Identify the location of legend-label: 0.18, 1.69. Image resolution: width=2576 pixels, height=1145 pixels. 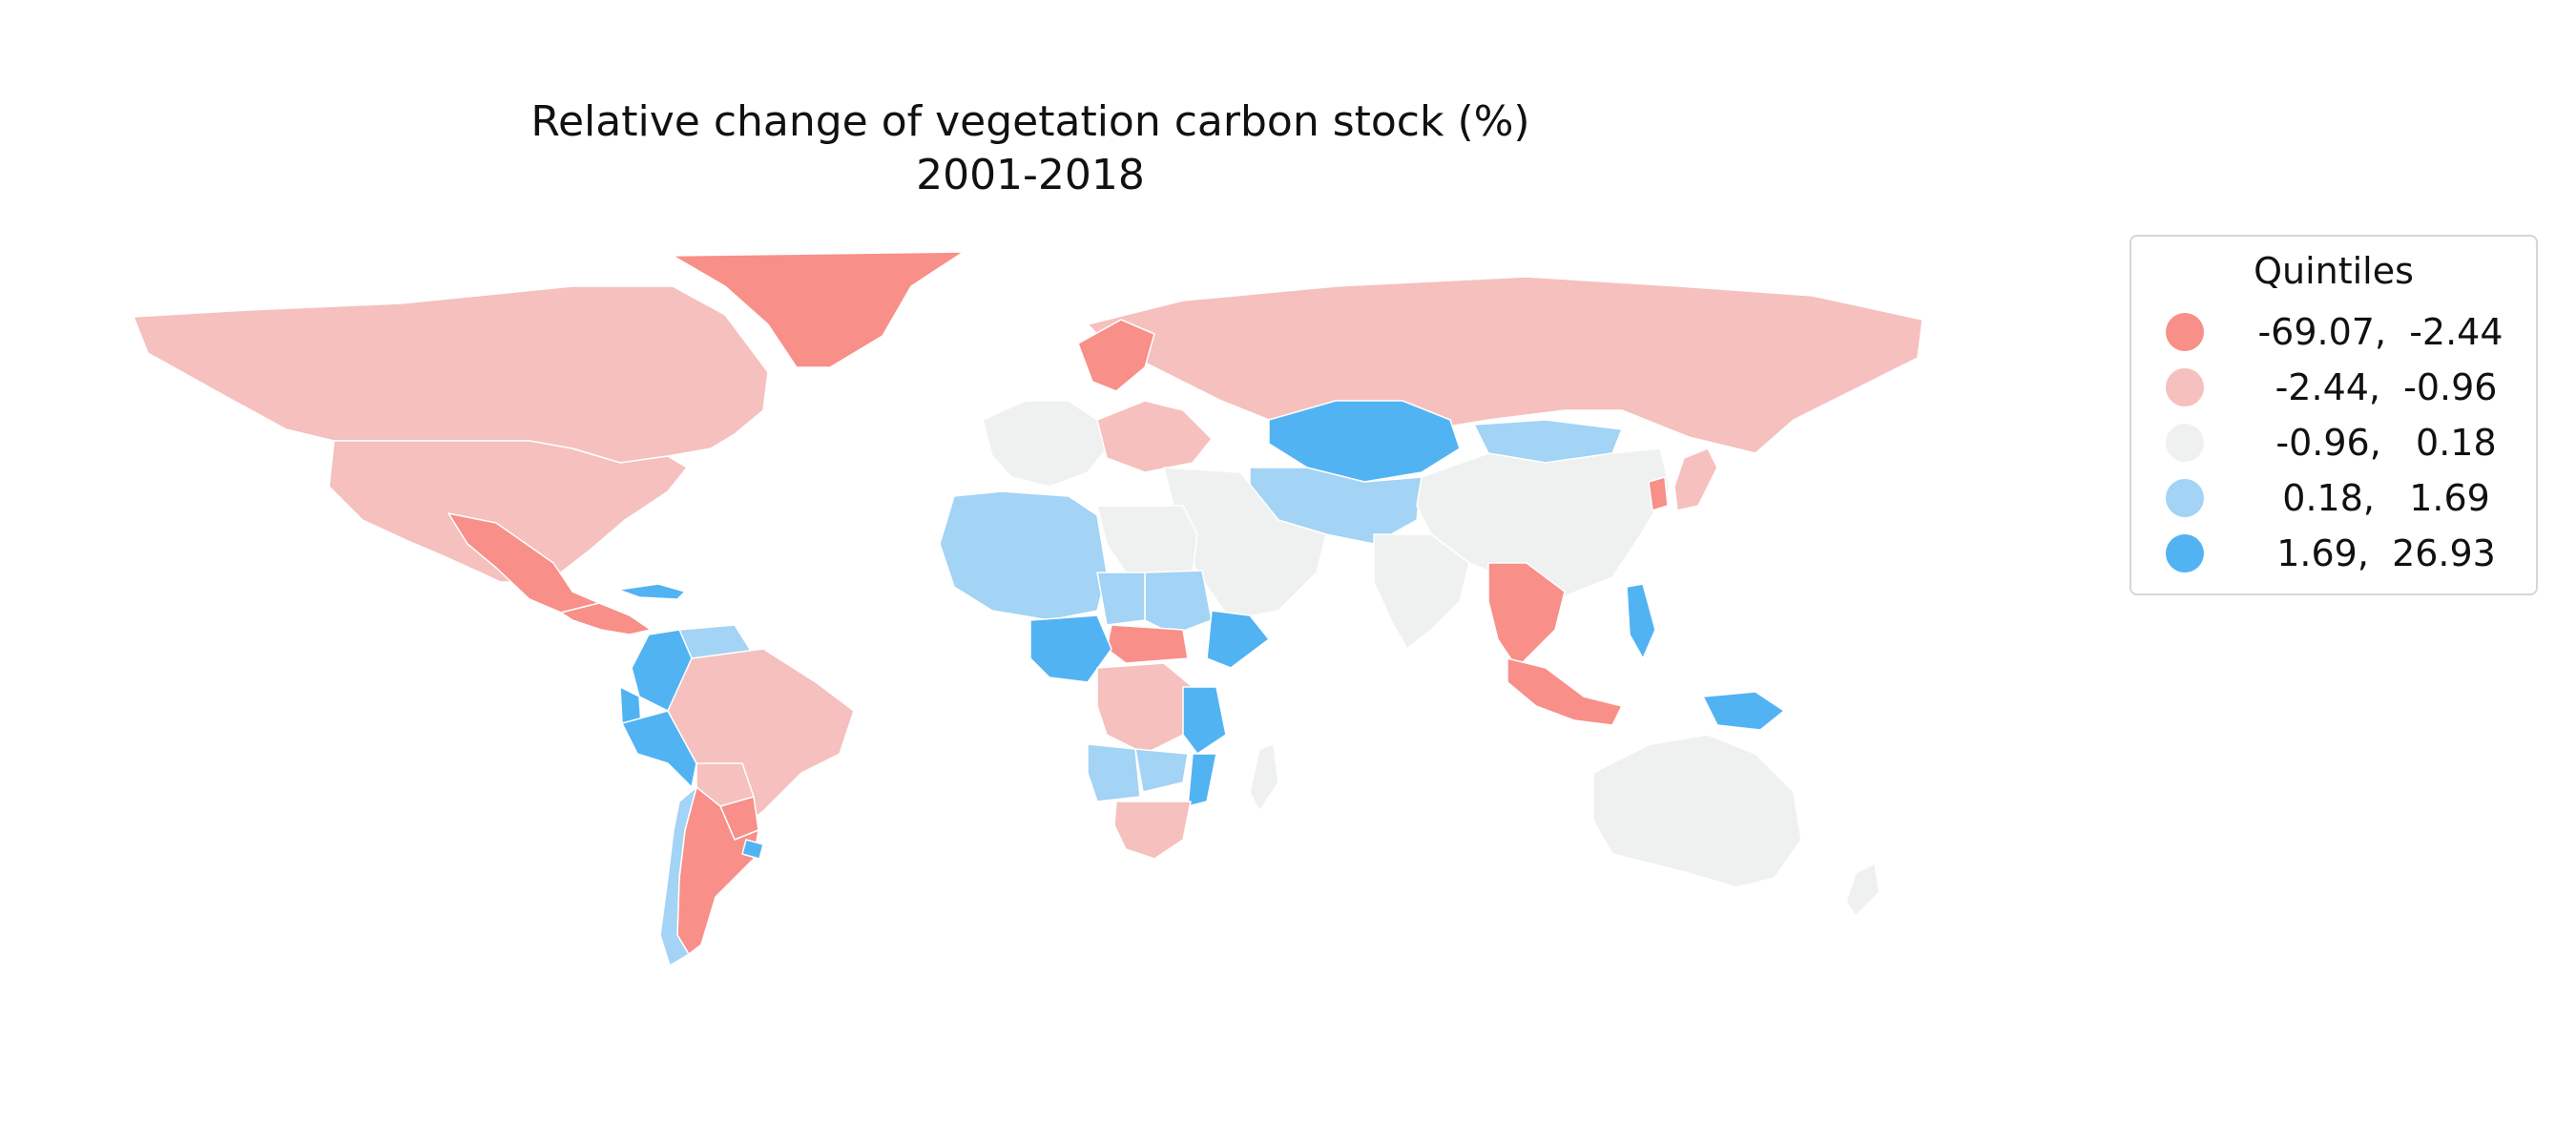
(2380, 498).